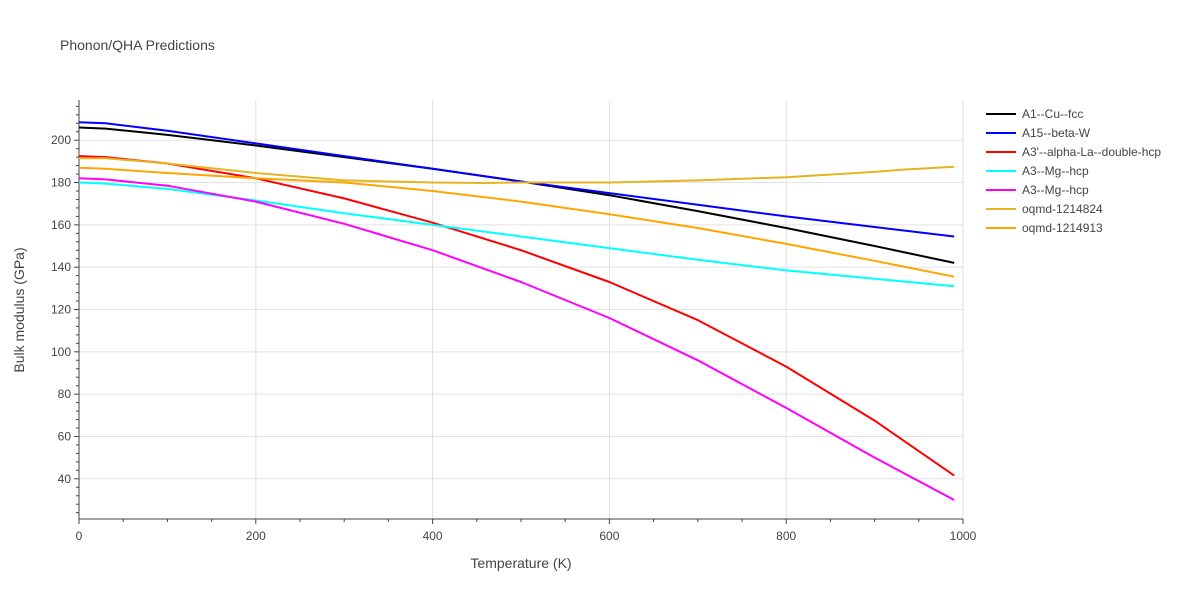 The height and width of the screenshot is (600, 1200). What do you see at coordinates (61, 310) in the screenshot?
I see `y-tick-label: 120` at bounding box center [61, 310].